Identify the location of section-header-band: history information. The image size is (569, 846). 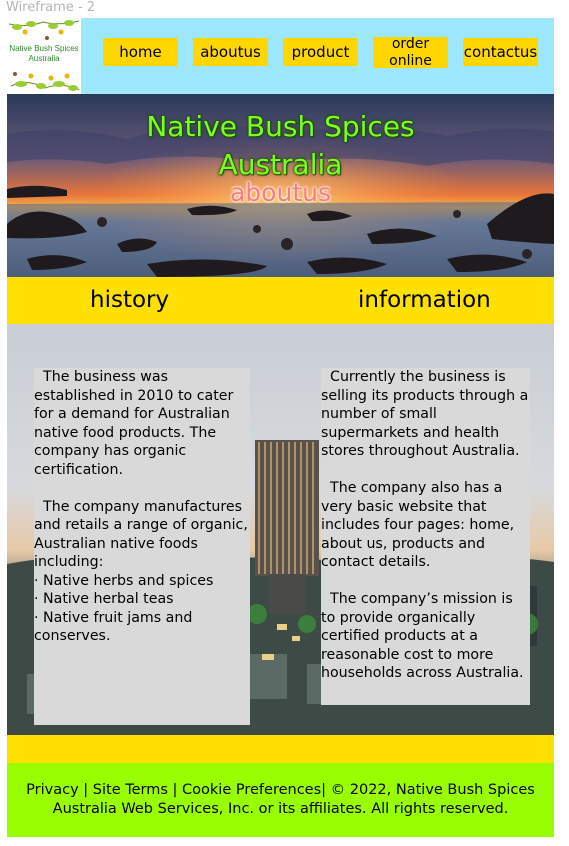
(280, 300).